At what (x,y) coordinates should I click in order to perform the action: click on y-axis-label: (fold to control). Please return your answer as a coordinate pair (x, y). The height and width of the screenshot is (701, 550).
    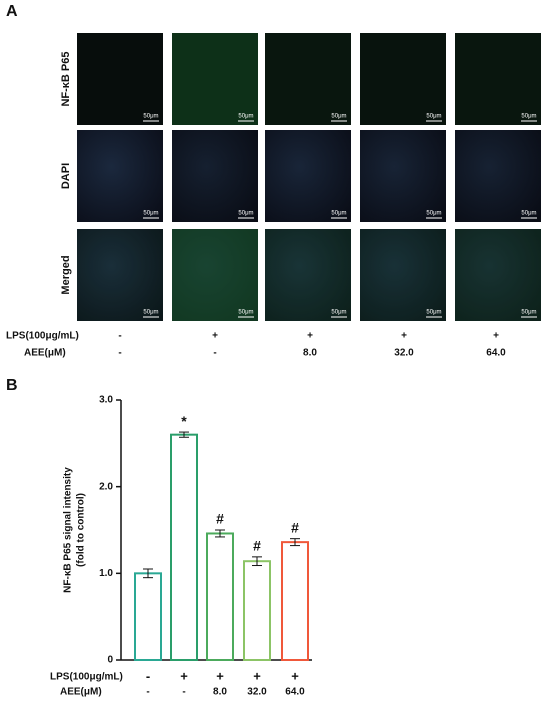
    Looking at the image, I should click on (81, 530).